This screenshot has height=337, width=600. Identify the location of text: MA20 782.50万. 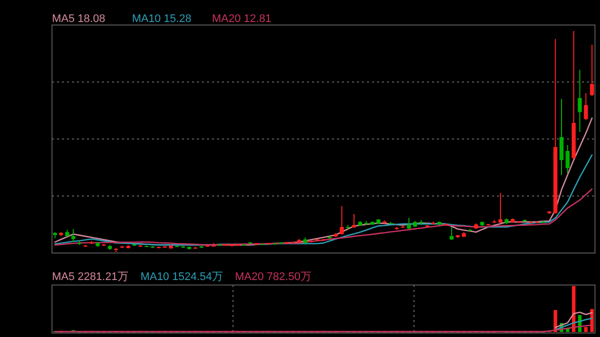
(273, 277).